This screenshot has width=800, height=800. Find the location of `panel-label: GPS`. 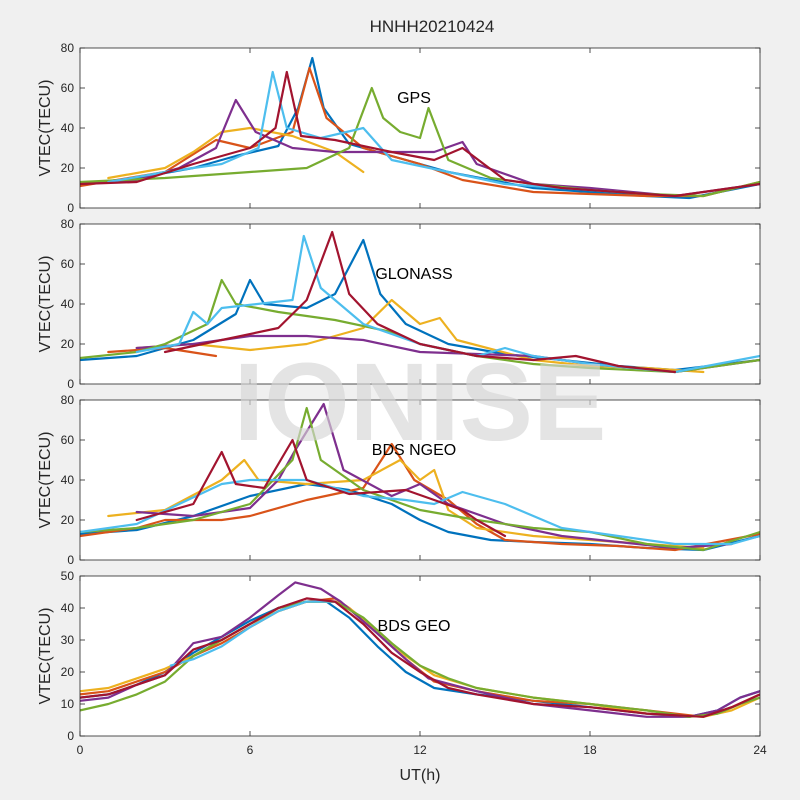

panel-label: GPS is located at coordinates (414, 98).